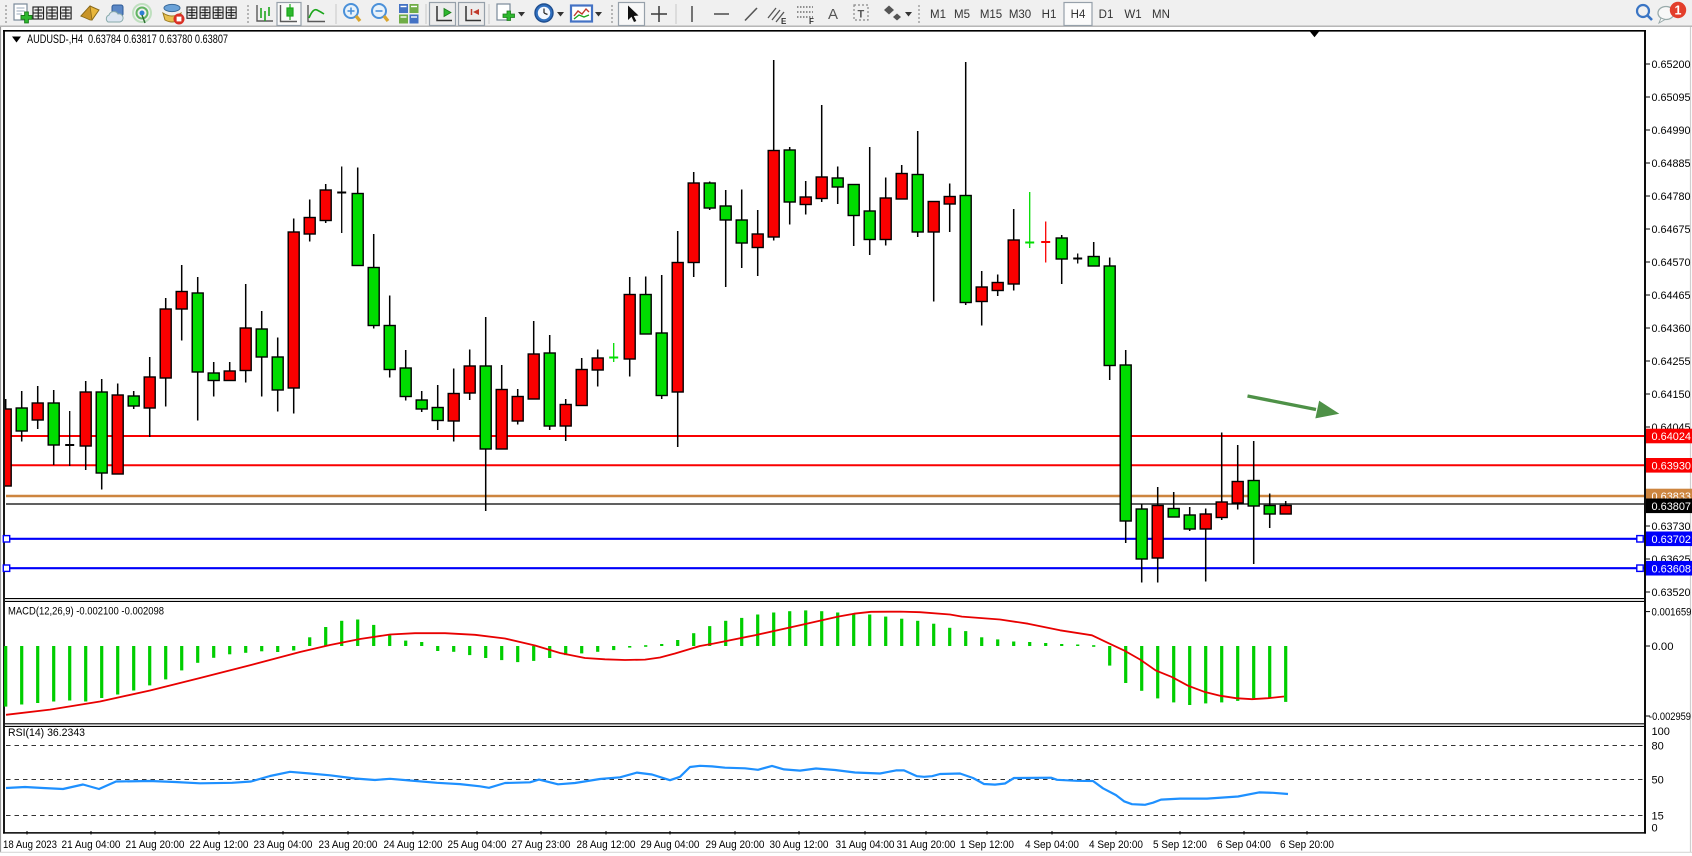  Describe the element at coordinates (833, 14) in the screenshot. I see `svg-text: A` at that location.